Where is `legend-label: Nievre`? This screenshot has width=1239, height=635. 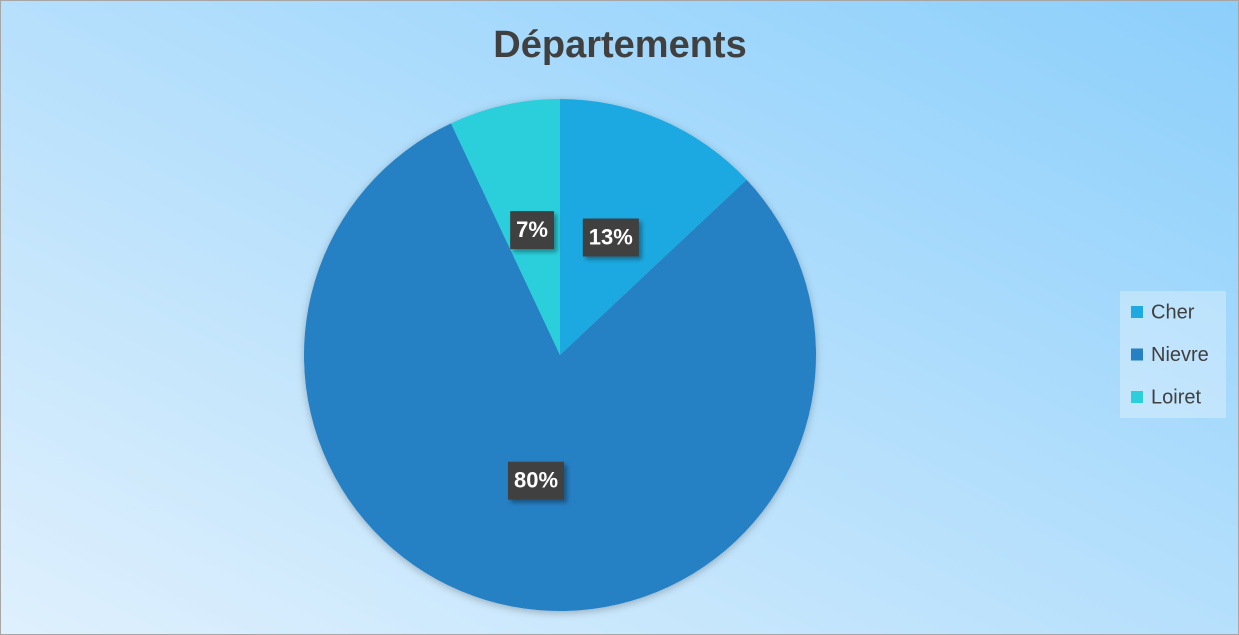 legend-label: Nievre is located at coordinates (1180, 355).